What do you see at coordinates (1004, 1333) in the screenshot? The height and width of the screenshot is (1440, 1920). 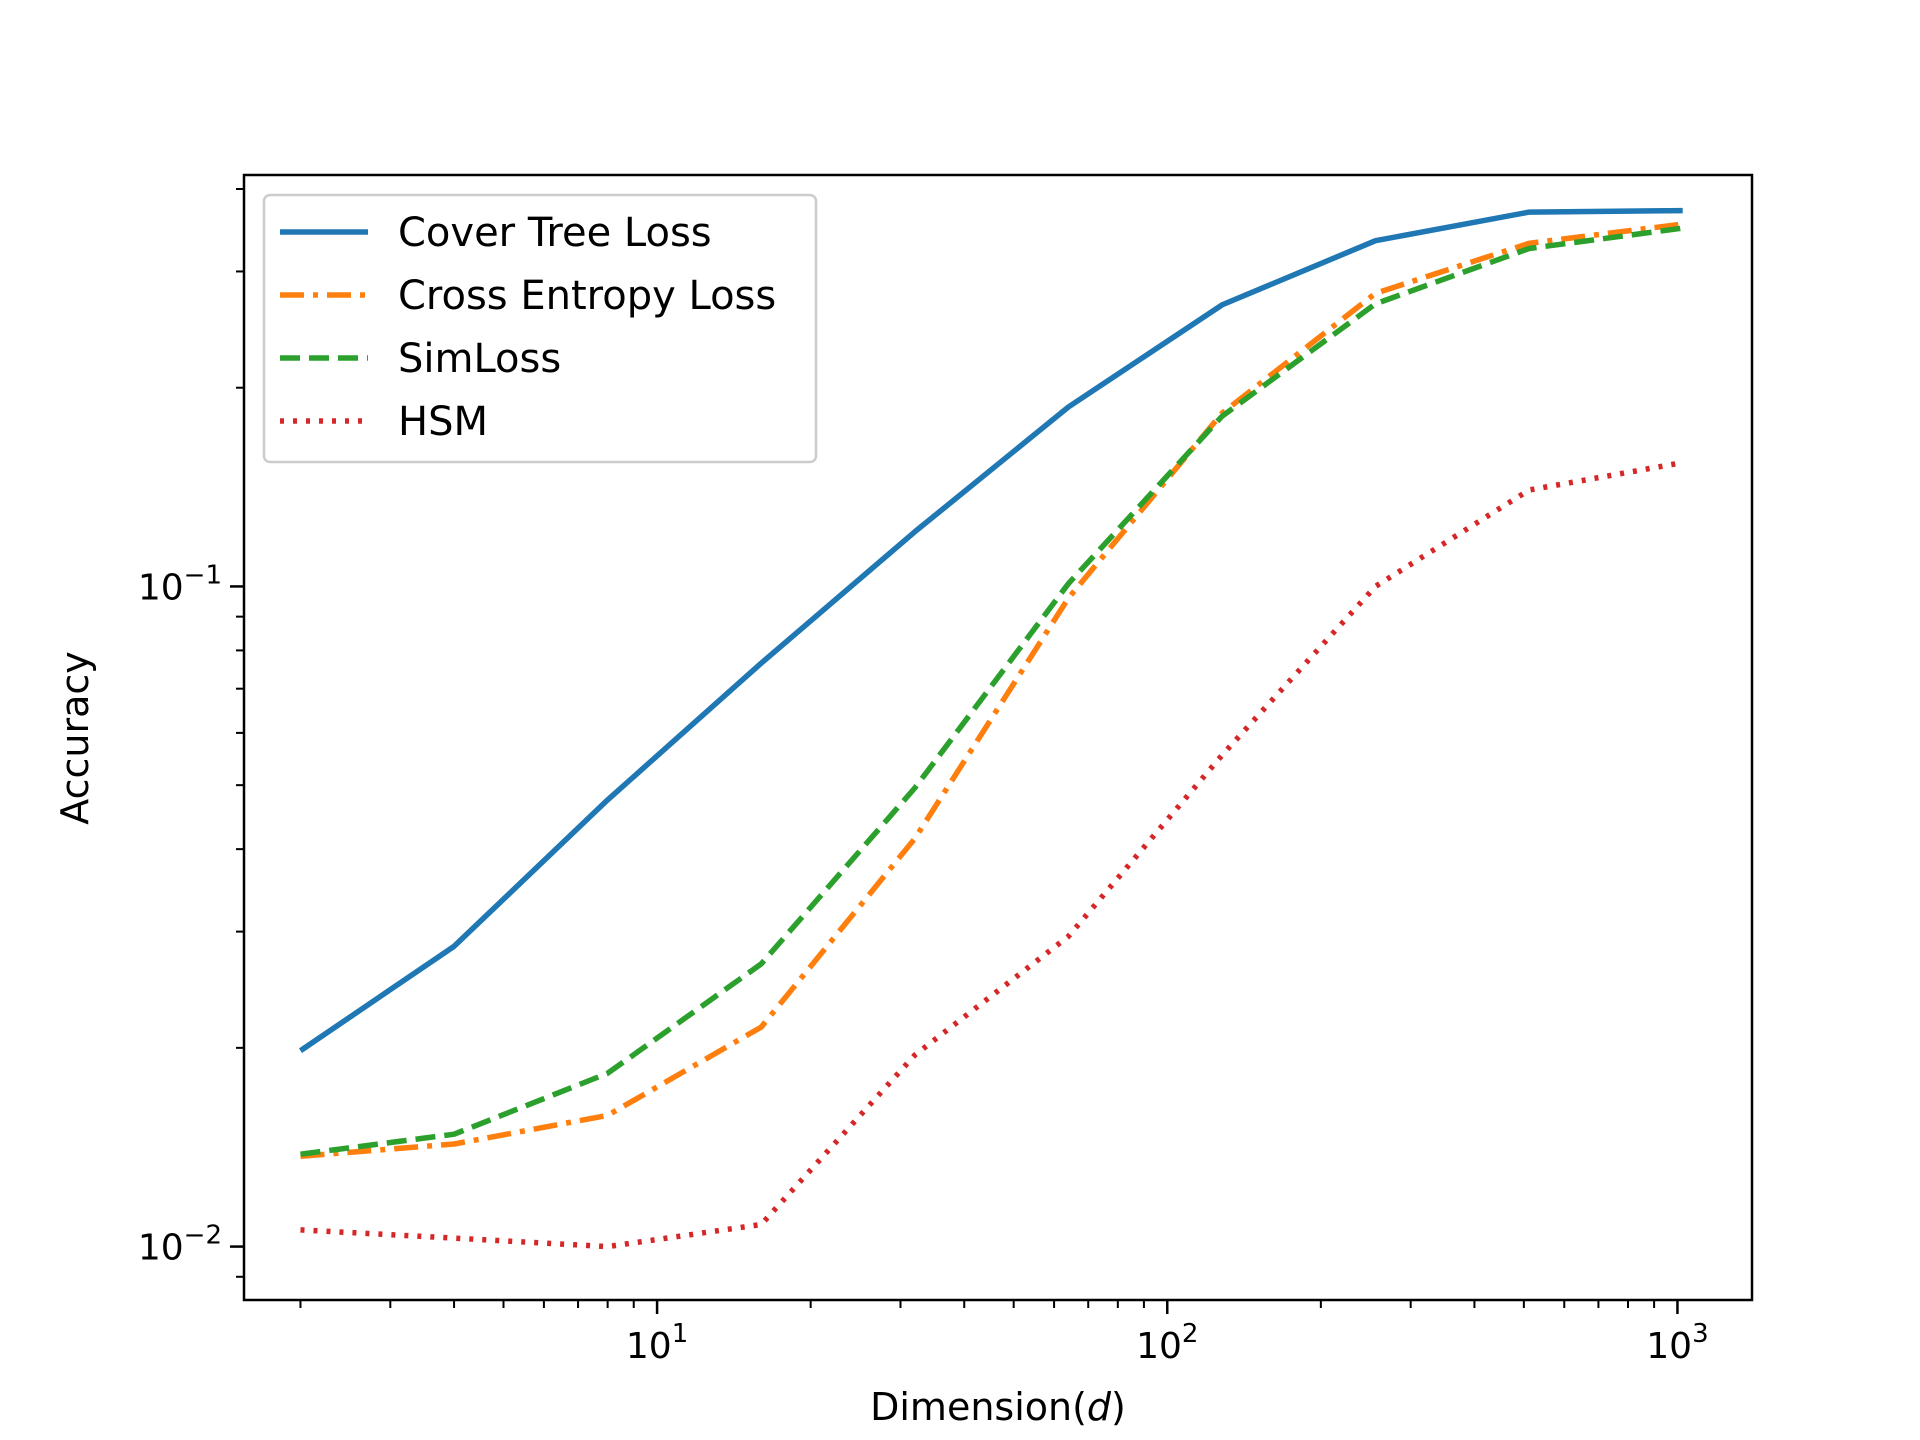 I see `x-axis-ticks: 10¹ 10² 10³` at bounding box center [1004, 1333].